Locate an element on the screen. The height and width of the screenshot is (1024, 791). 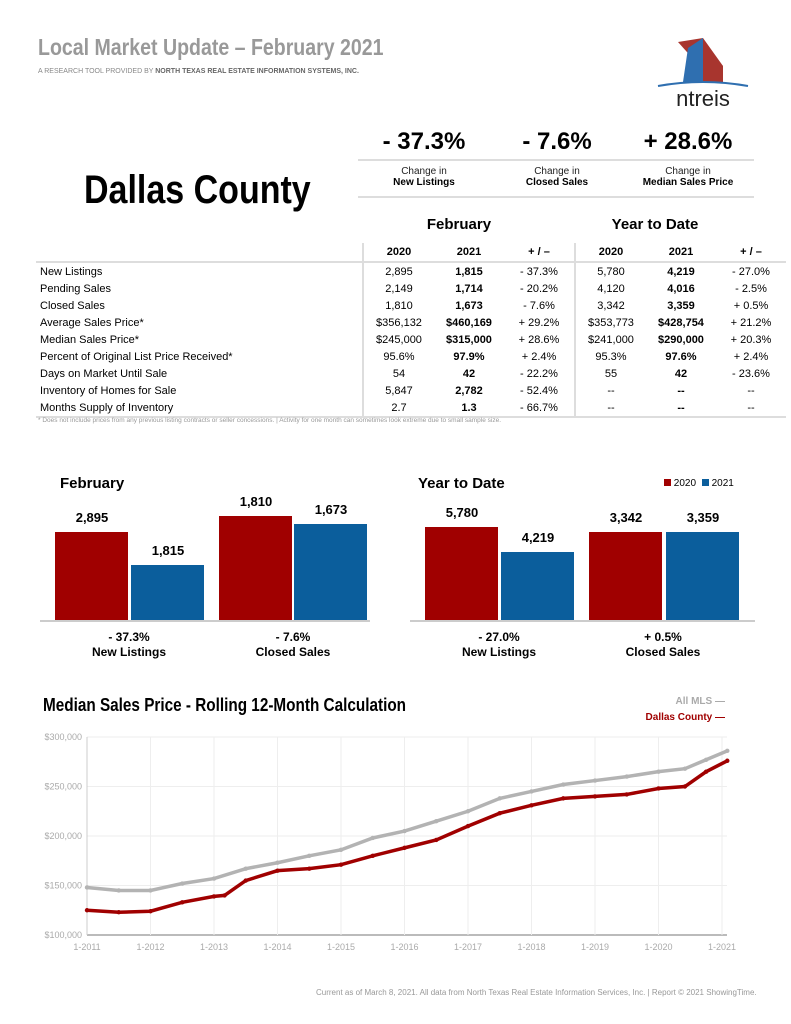
building-logo-icon: ntreis is located at coordinates (703, 74).